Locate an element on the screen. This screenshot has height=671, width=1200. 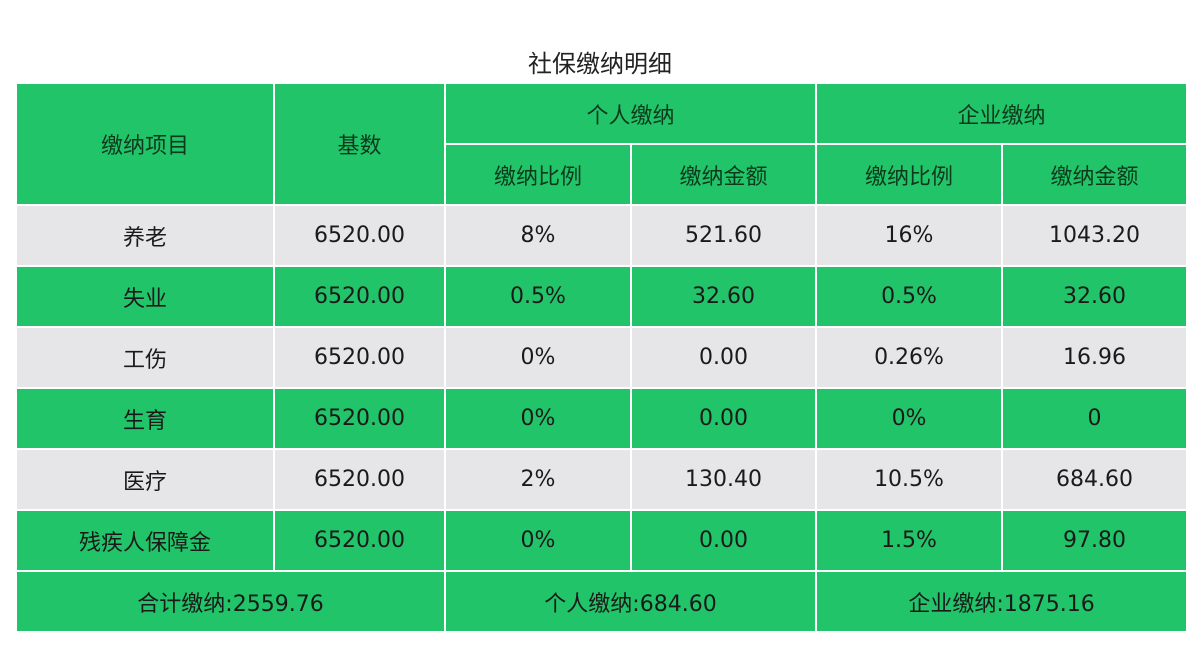
cell-item: 工伤 is located at coordinates (145, 357).